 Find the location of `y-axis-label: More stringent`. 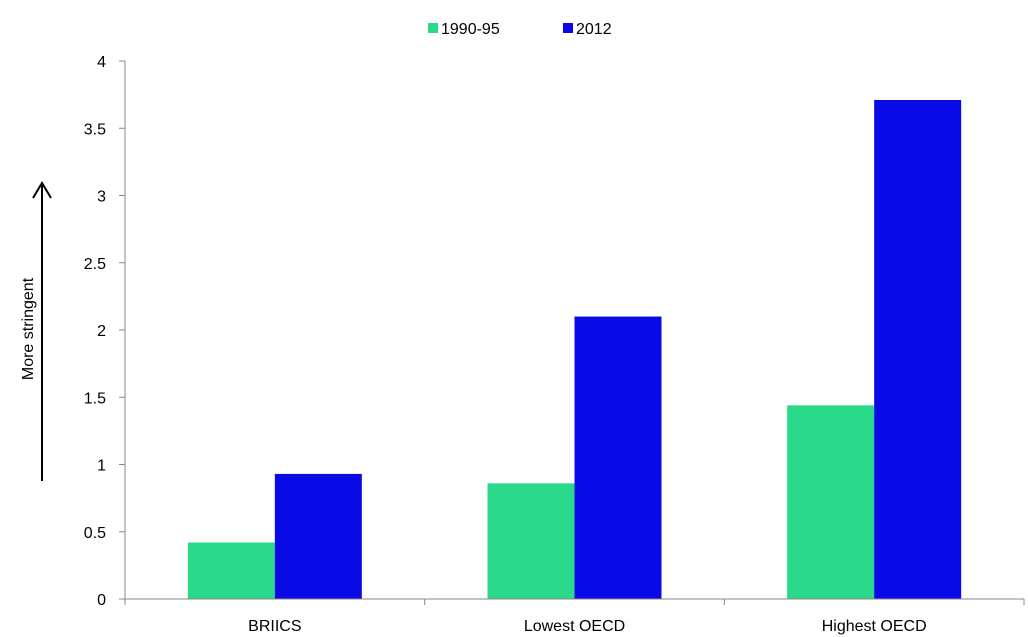

y-axis-label: More stringent is located at coordinates (28, 328).